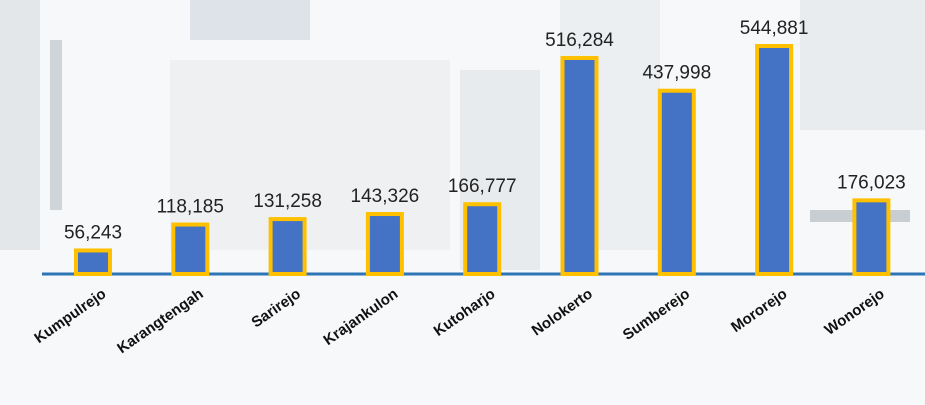  What do you see at coordinates (579, 40) in the screenshot?
I see `value-label: 516,284` at bounding box center [579, 40].